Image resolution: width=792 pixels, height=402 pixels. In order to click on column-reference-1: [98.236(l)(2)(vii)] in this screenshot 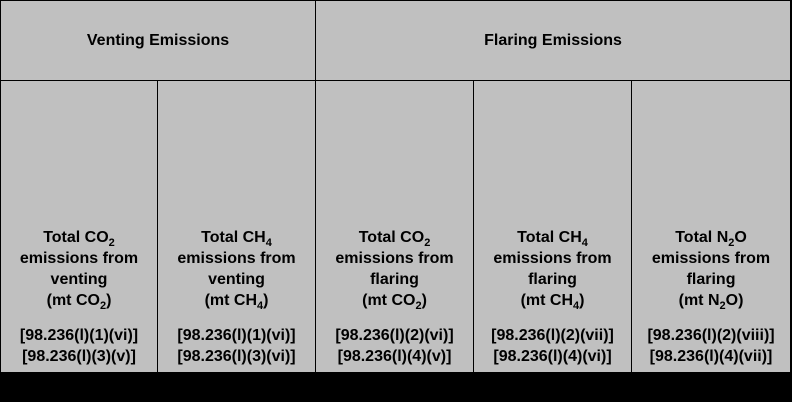, I will do `click(552, 335)`.